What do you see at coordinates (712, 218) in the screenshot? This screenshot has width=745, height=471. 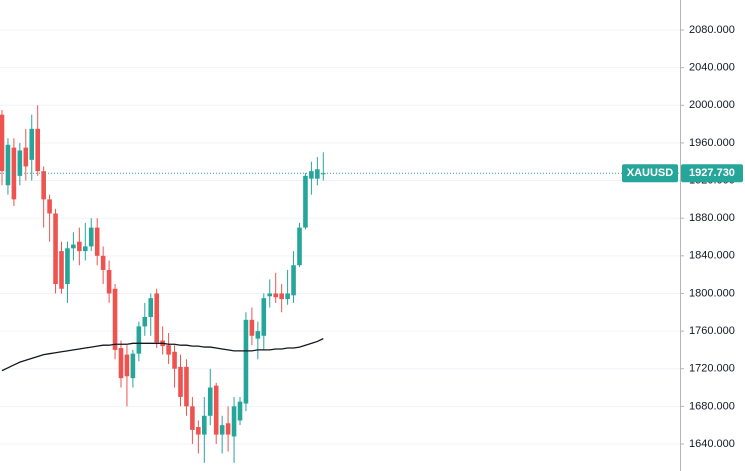 I see `y-tick-label: 1880.000` at bounding box center [712, 218].